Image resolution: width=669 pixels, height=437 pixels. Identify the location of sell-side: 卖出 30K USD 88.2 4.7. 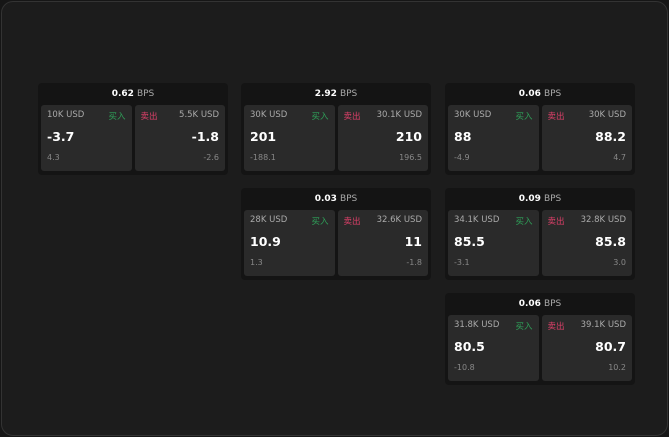
(586, 138).